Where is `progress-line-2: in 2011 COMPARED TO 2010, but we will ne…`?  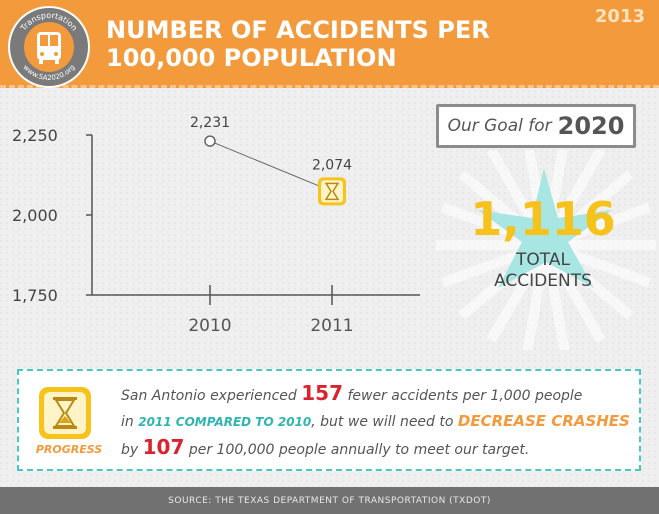
progress-line-2: in 2011 COMPARED TO 2010, but we will ne… is located at coordinates (376, 422).